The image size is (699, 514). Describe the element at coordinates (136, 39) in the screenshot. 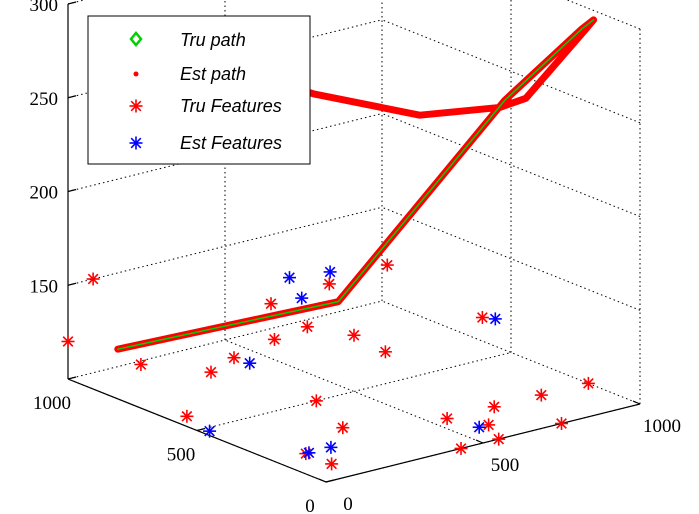

I see `legend-marker-tru-path` at that location.